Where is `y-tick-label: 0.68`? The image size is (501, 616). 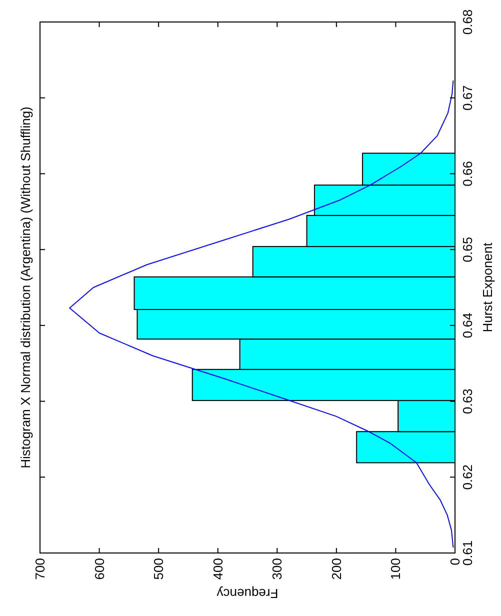
y-tick-label: 0.68 is located at coordinates (467, 22).